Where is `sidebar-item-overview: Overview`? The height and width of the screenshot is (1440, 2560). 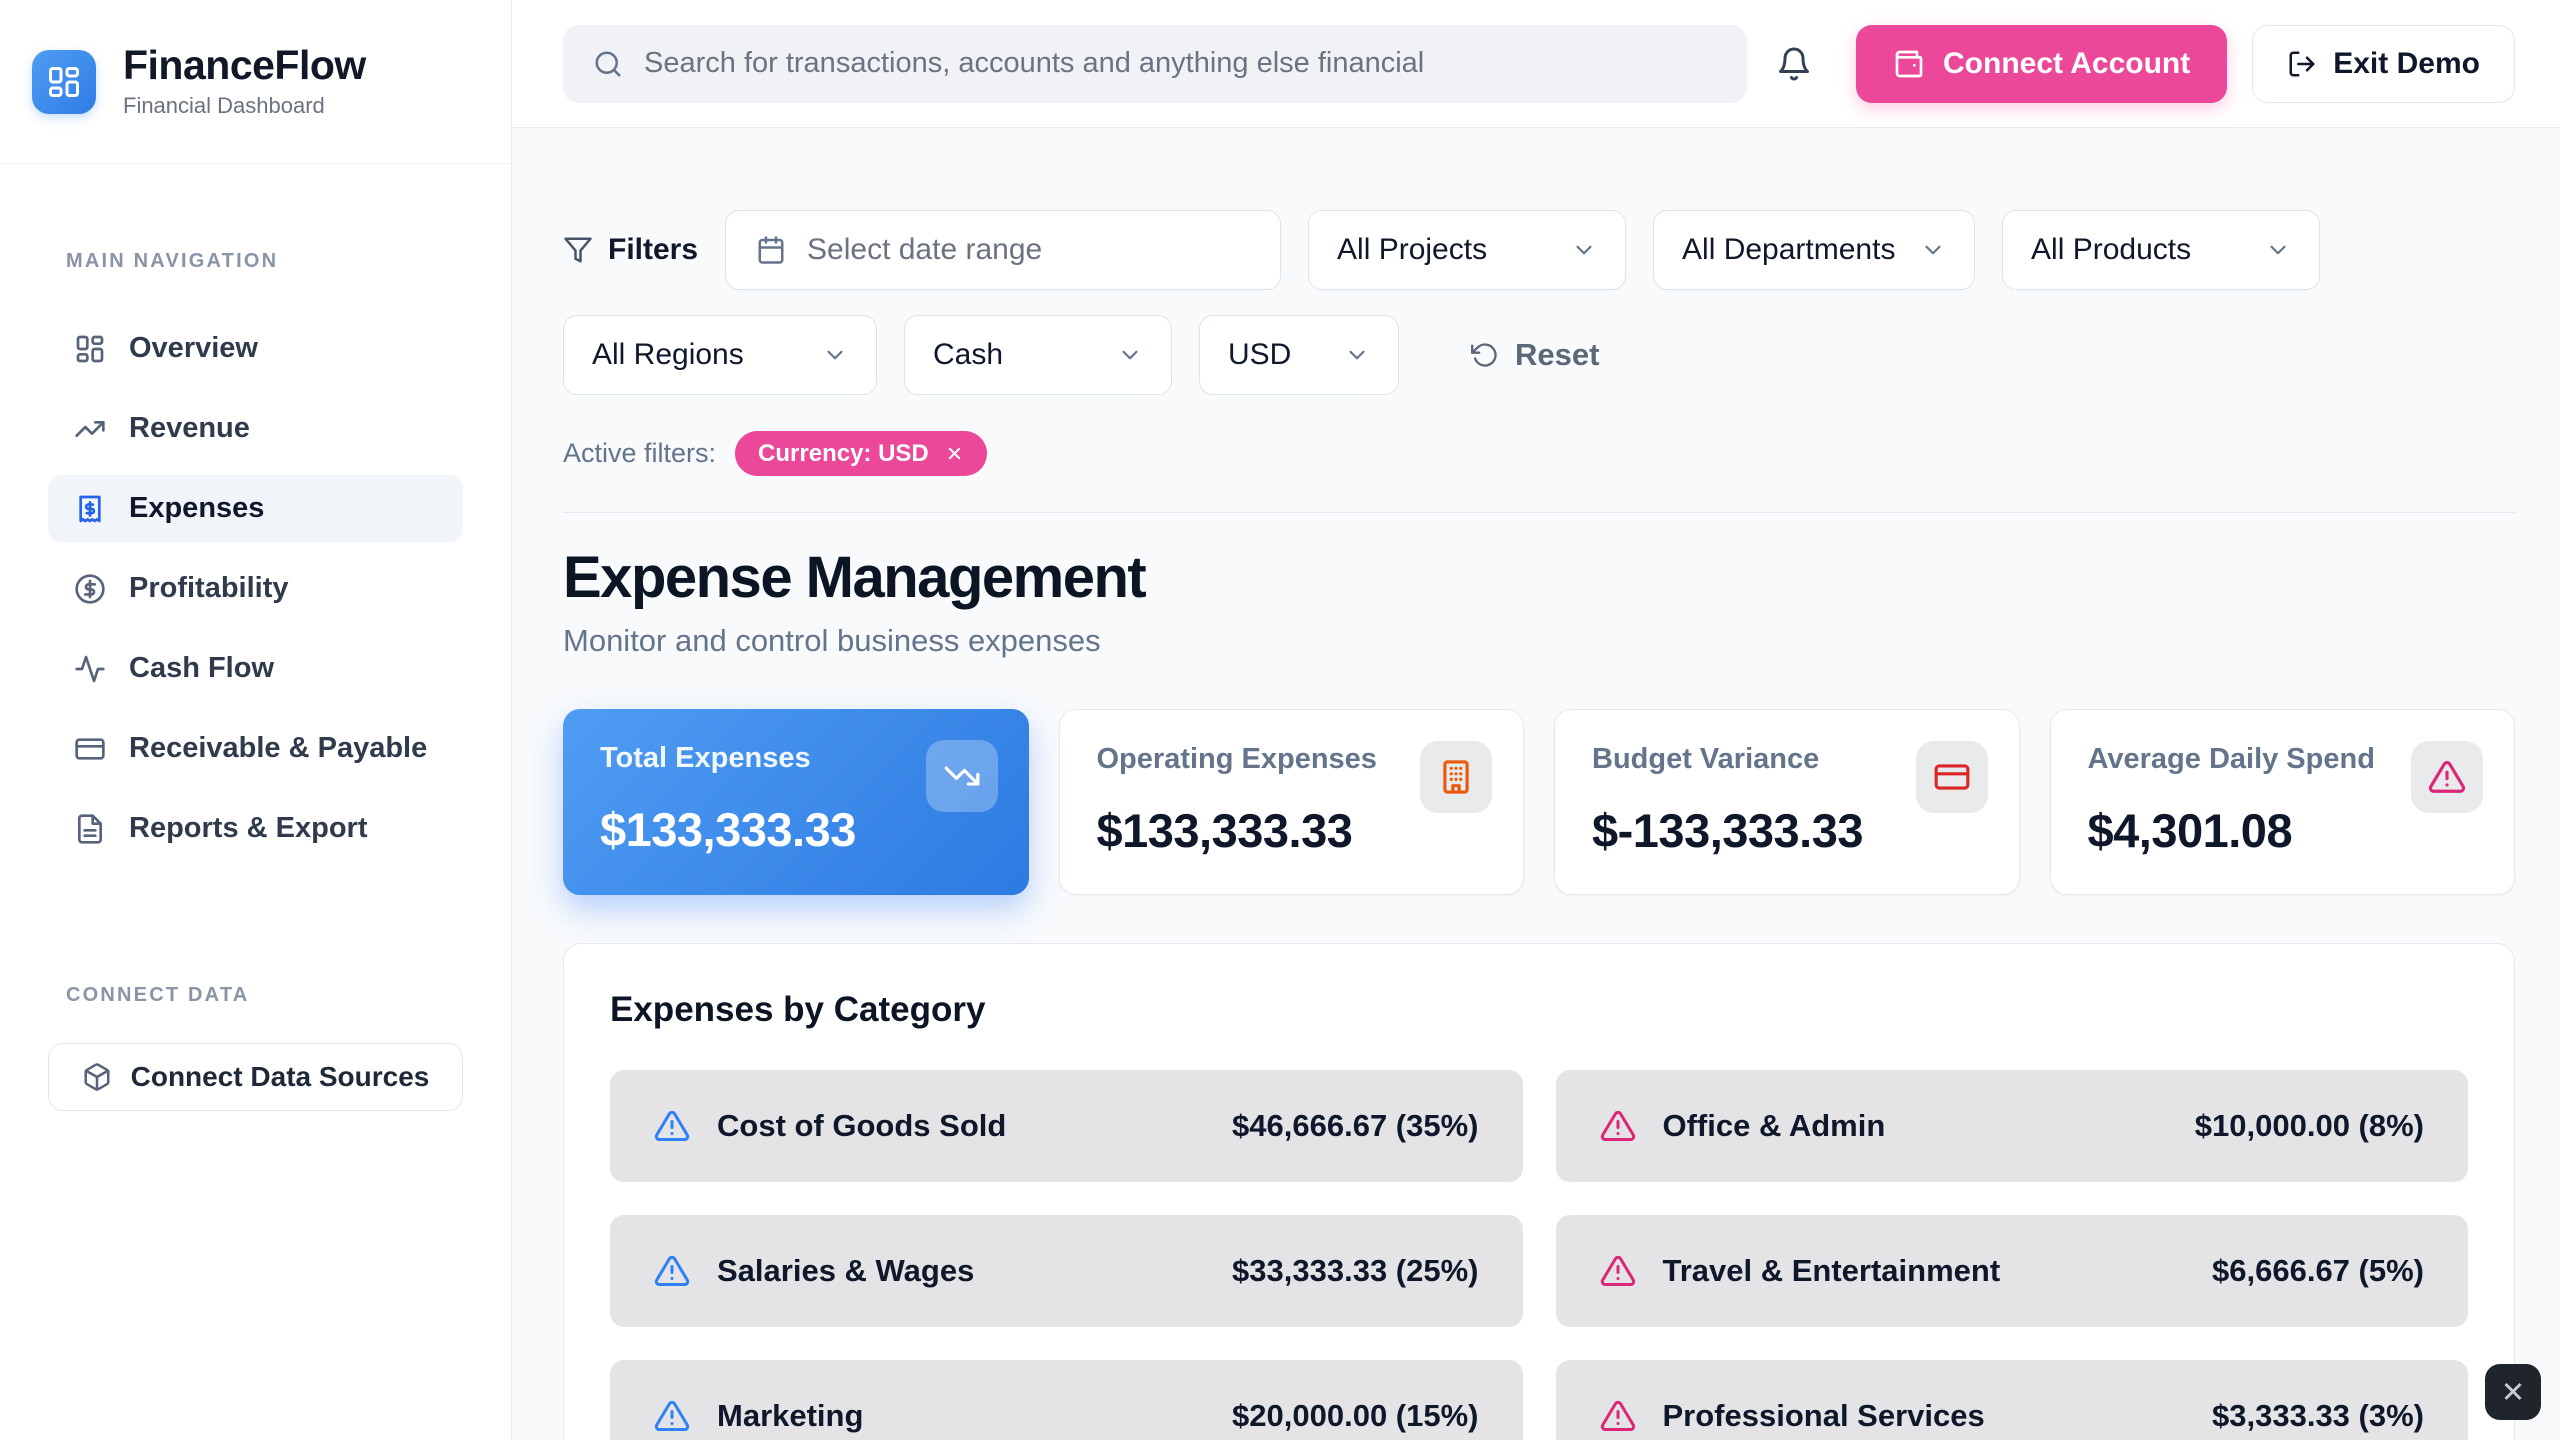
sidebar-item-overview: Overview is located at coordinates (255, 348).